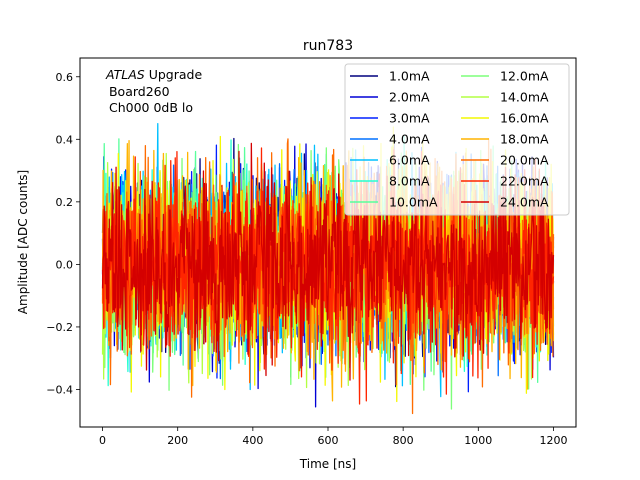 The width and height of the screenshot is (640, 480). What do you see at coordinates (59, 327) in the screenshot?
I see `y-tick-label: −0.2` at bounding box center [59, 327].